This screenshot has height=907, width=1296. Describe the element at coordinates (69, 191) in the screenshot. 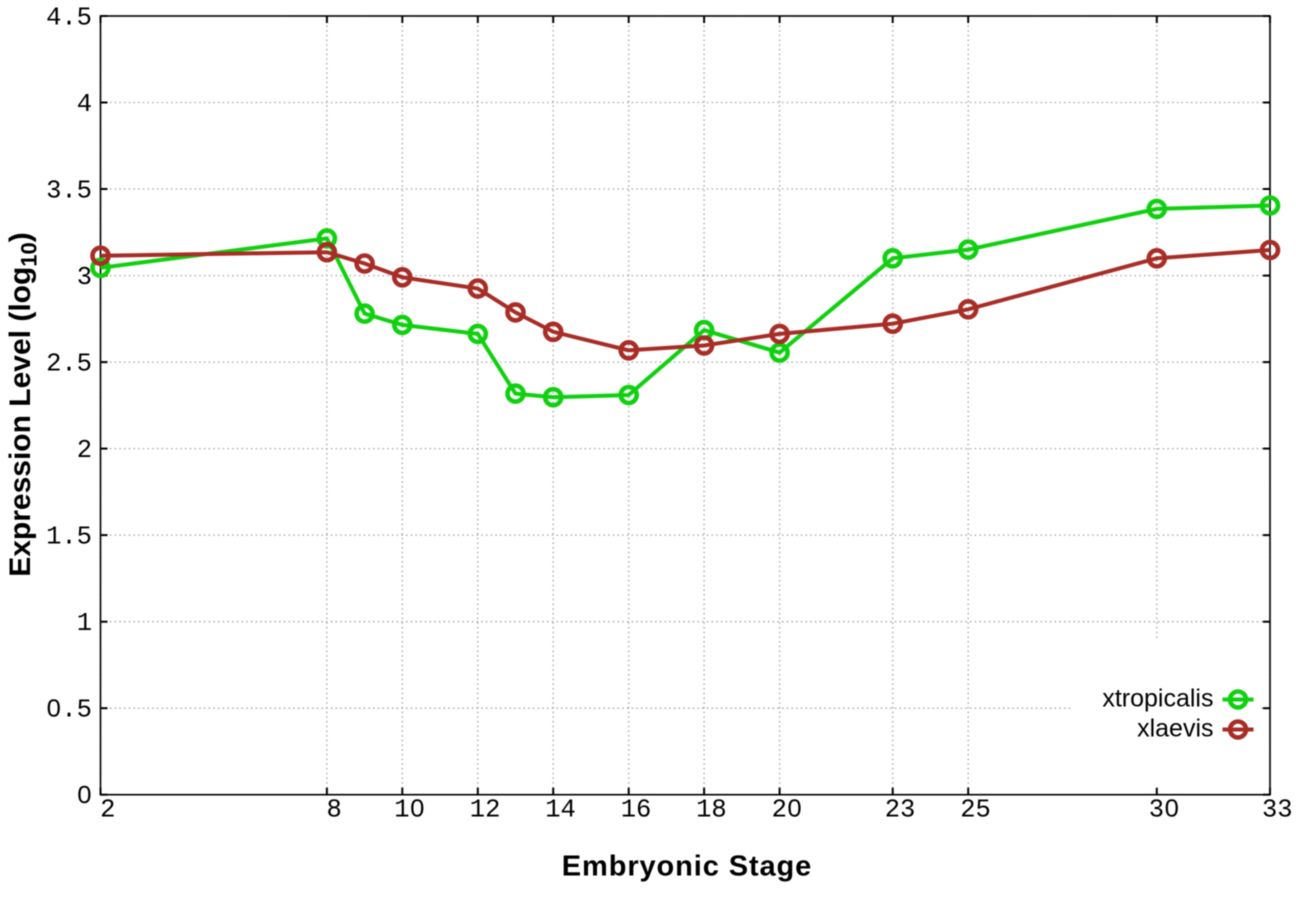

I see `svg-text: 3.5` at that location.